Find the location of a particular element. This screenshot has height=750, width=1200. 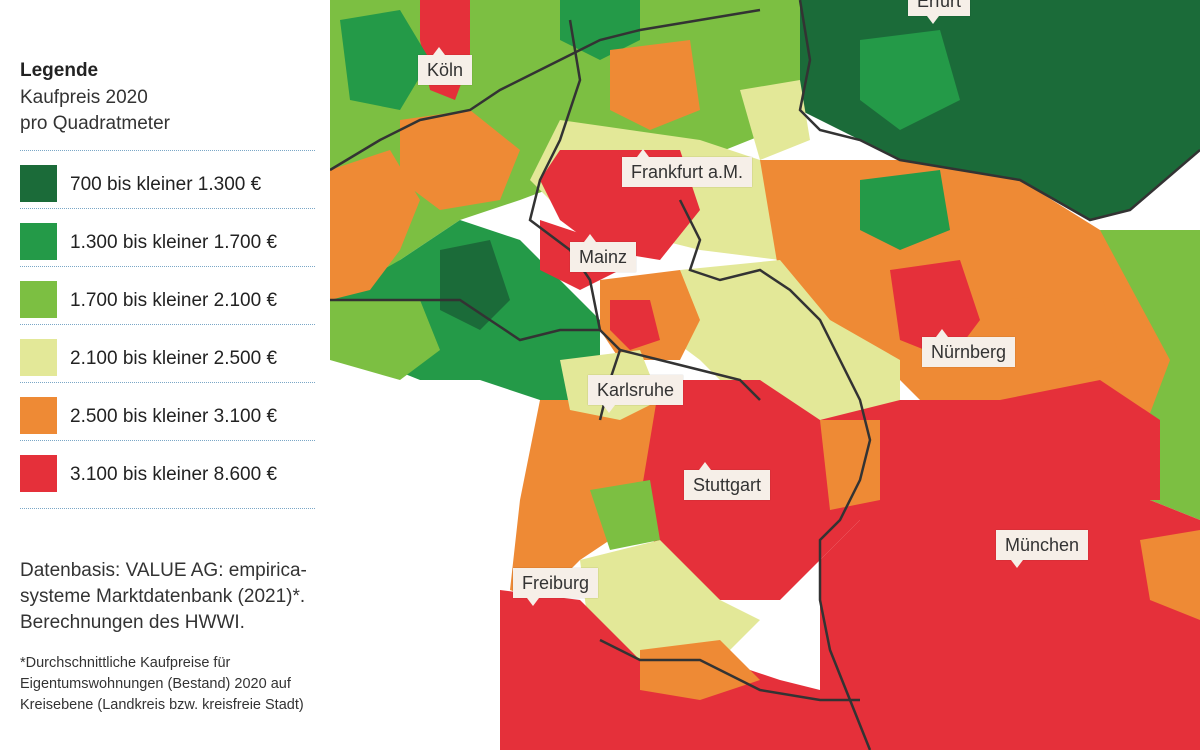

patch-sauerland-orange is located at coordinates (655, 85).